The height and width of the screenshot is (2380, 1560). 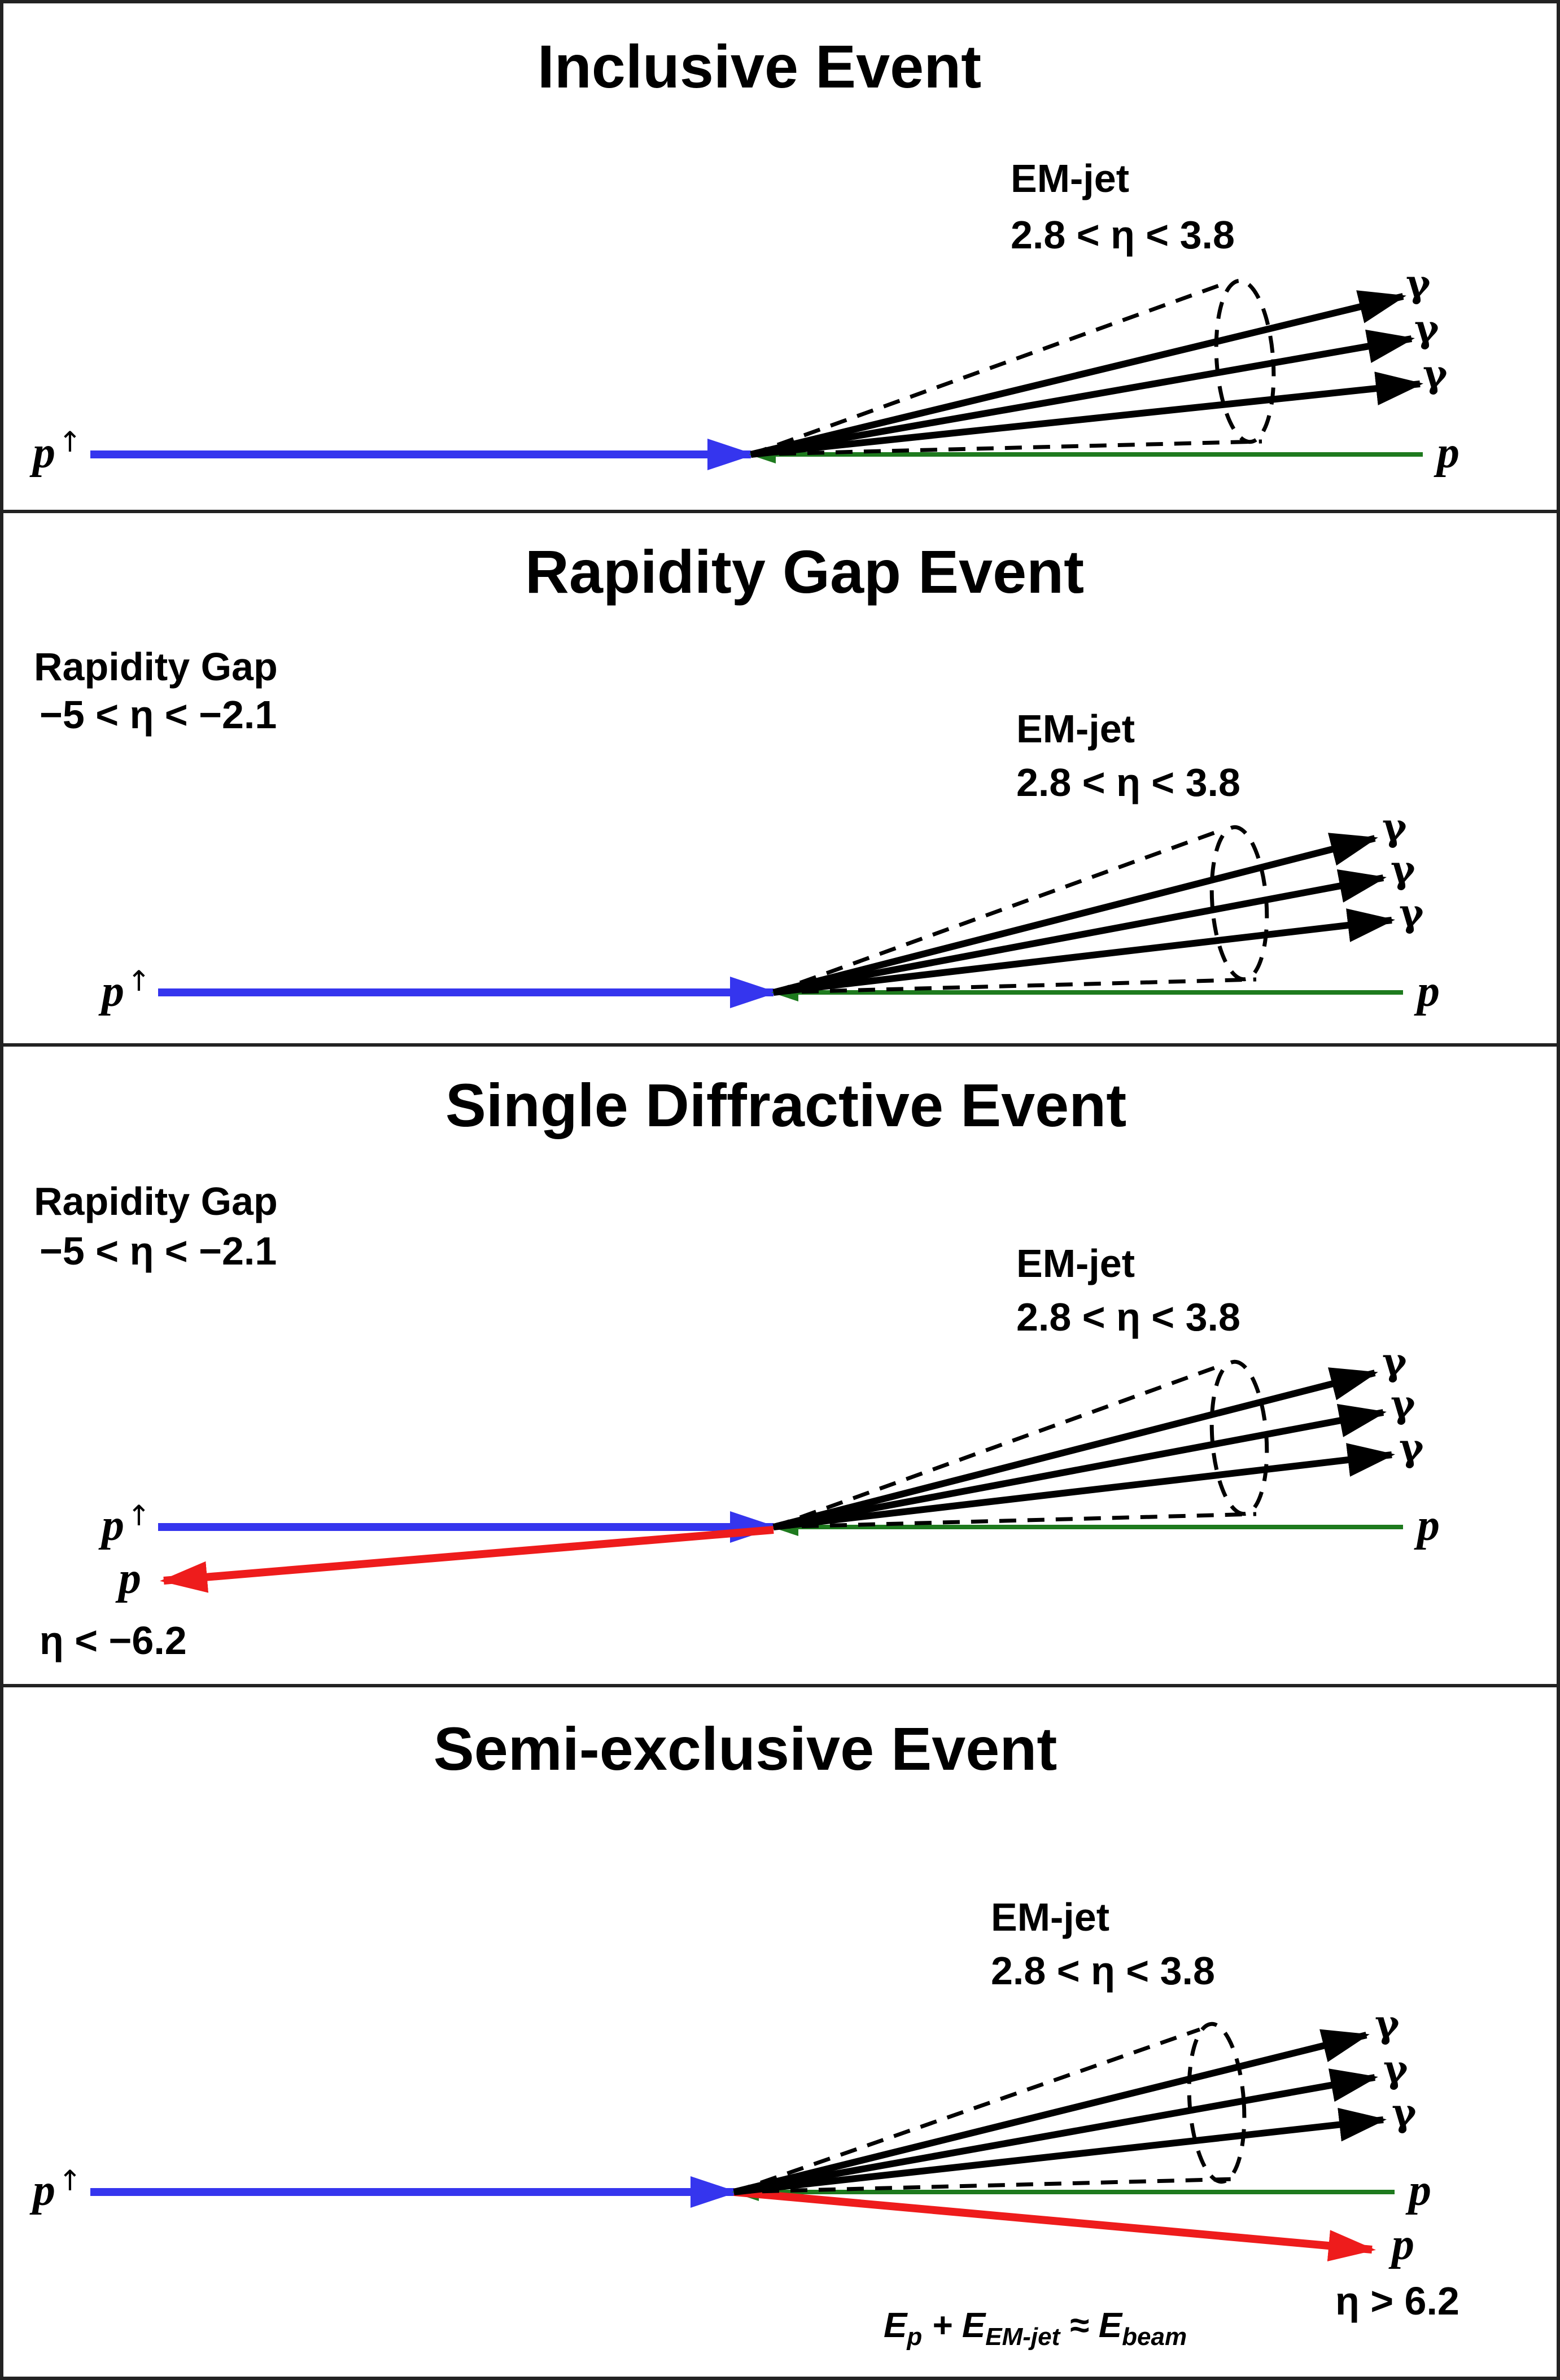 What do you see at coordinates (113, 1641) in the screenshot?
I see `scattered-proton-eta: η < −6.2` at bounding box center [113, 1641].